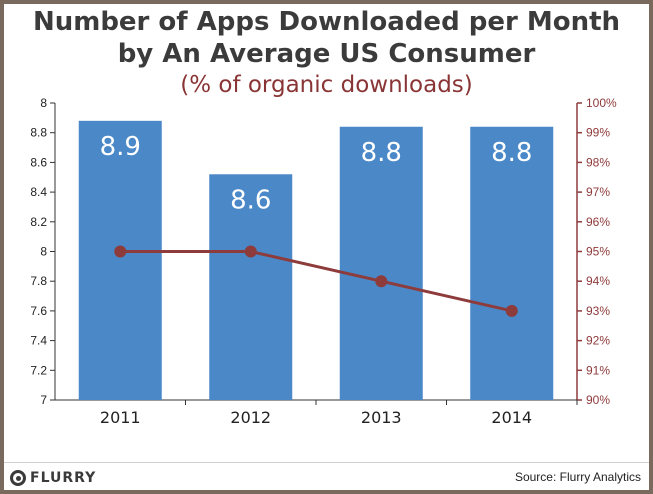 This screenshot has width=653, height=494. What do you see at coordinates (38, 341) in the screenshot?
I see `left-axis-tick-label: 7.4` at bounding box center [38, 341].